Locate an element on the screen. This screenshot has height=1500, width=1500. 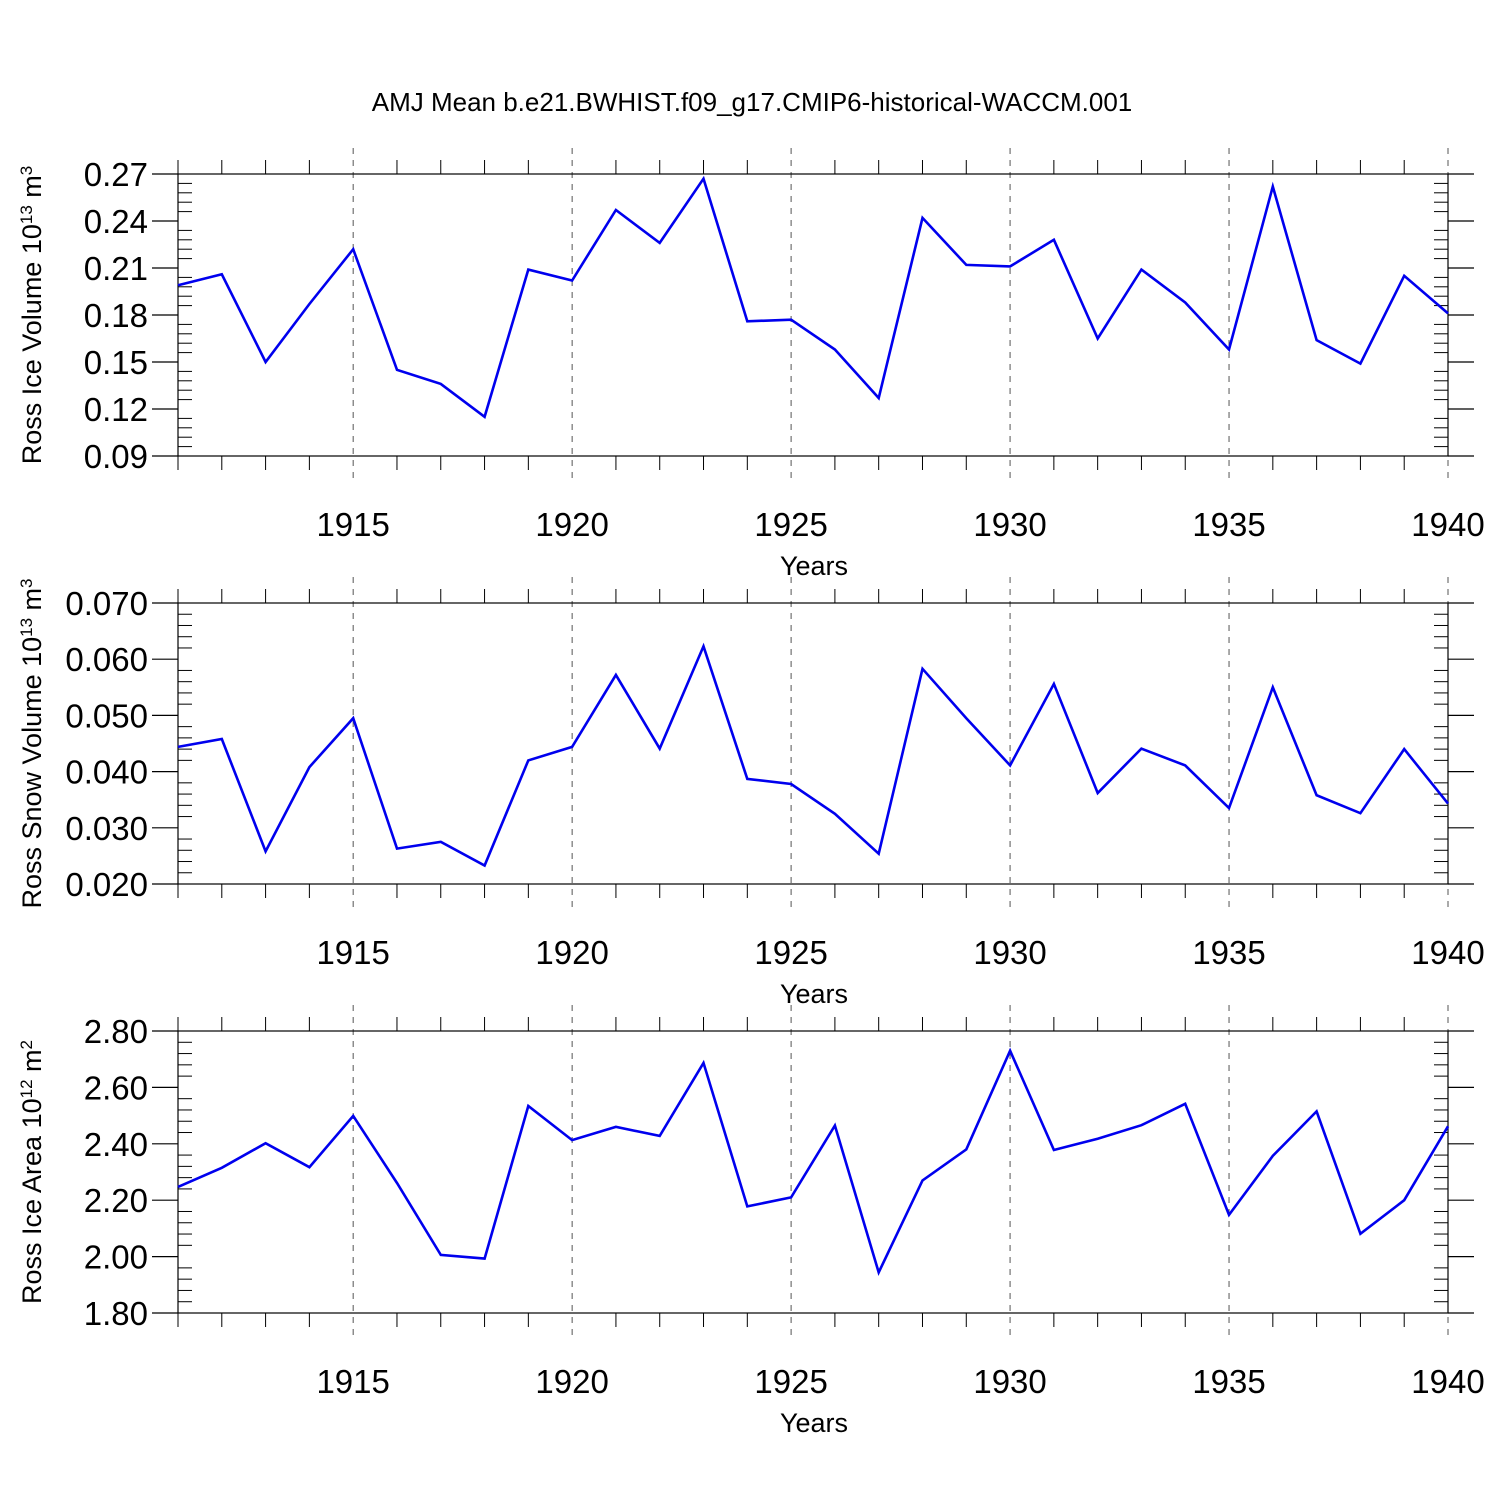
y-tick-label: 2.20 is located at coordinates (116, 1200).